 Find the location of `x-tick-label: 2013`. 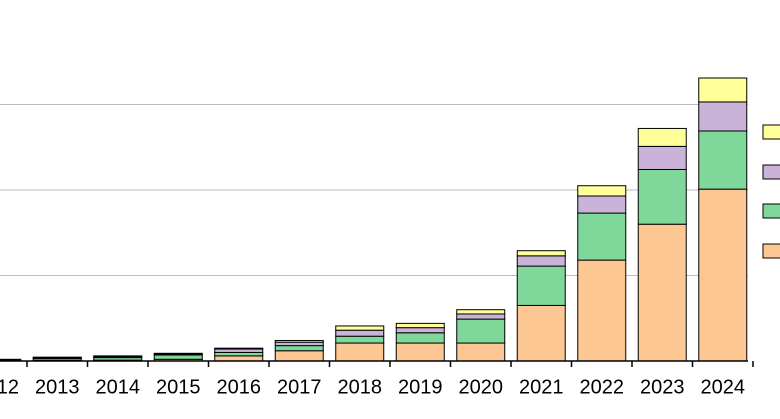

x-tick-label: 2013 is located at coordinates (57, 387).